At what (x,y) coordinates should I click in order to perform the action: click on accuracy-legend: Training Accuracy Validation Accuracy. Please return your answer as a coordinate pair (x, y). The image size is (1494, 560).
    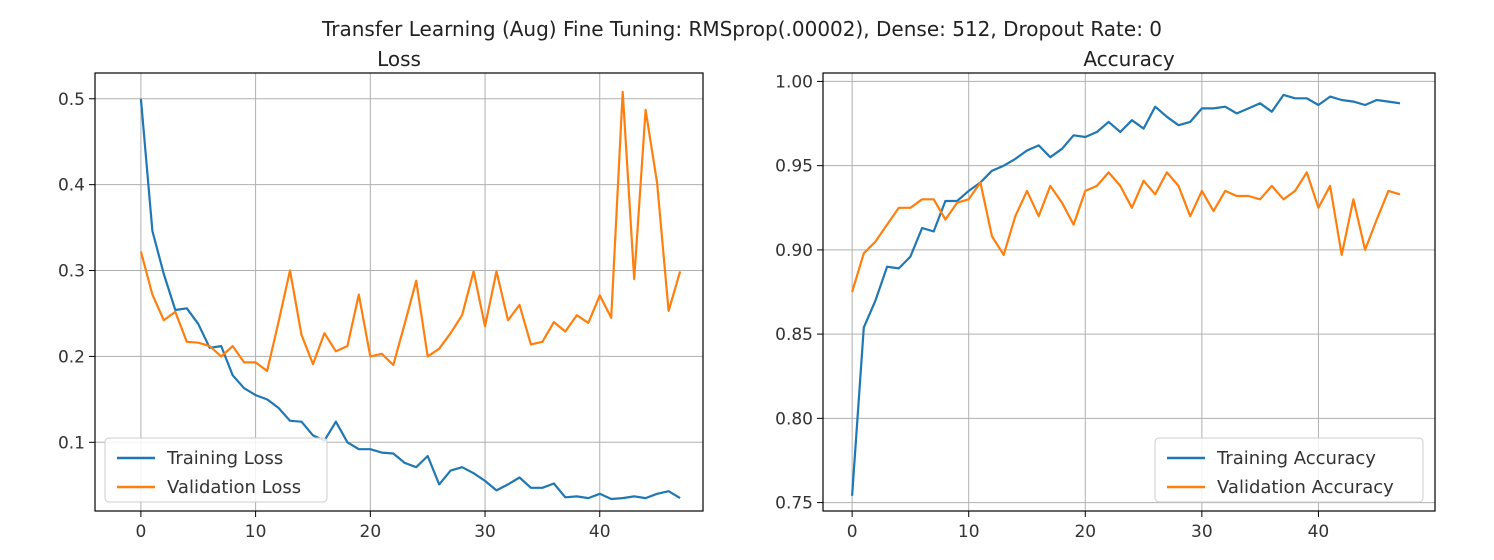
    Looking at the image, I should click on (1289, 470).